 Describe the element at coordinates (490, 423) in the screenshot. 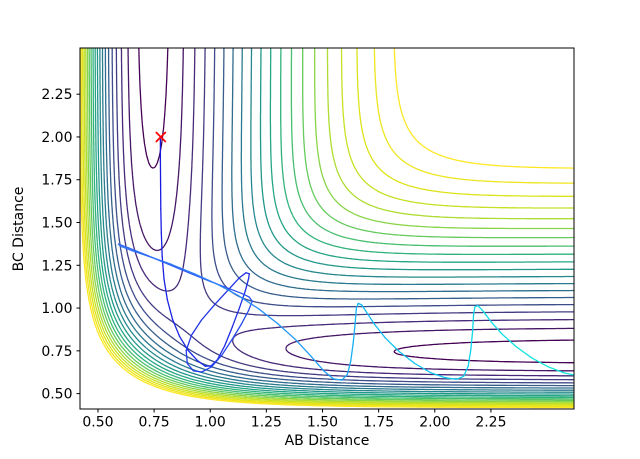

I see `x-tick-label: 2.25` at that location.